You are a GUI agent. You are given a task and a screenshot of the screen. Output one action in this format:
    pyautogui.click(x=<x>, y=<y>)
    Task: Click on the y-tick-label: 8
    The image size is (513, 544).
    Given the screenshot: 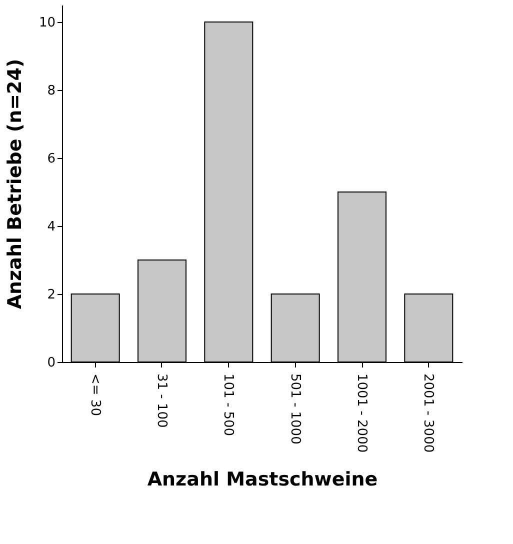 What is the action you would take?
    pyautogui.click(x=51, y=91)
    